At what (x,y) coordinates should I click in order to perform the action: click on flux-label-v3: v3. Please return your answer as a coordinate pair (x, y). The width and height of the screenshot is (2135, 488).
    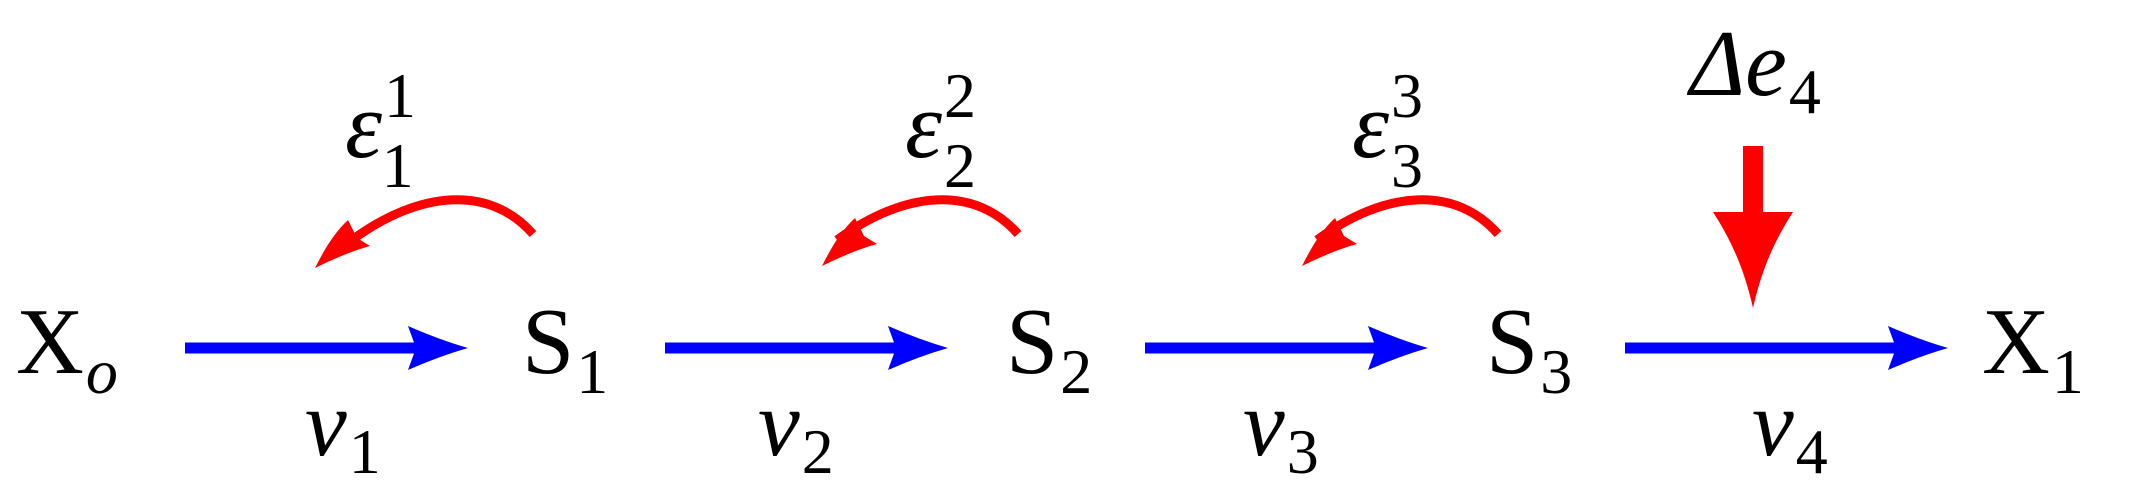
    Looking at the image, I should click on (1281, 429).